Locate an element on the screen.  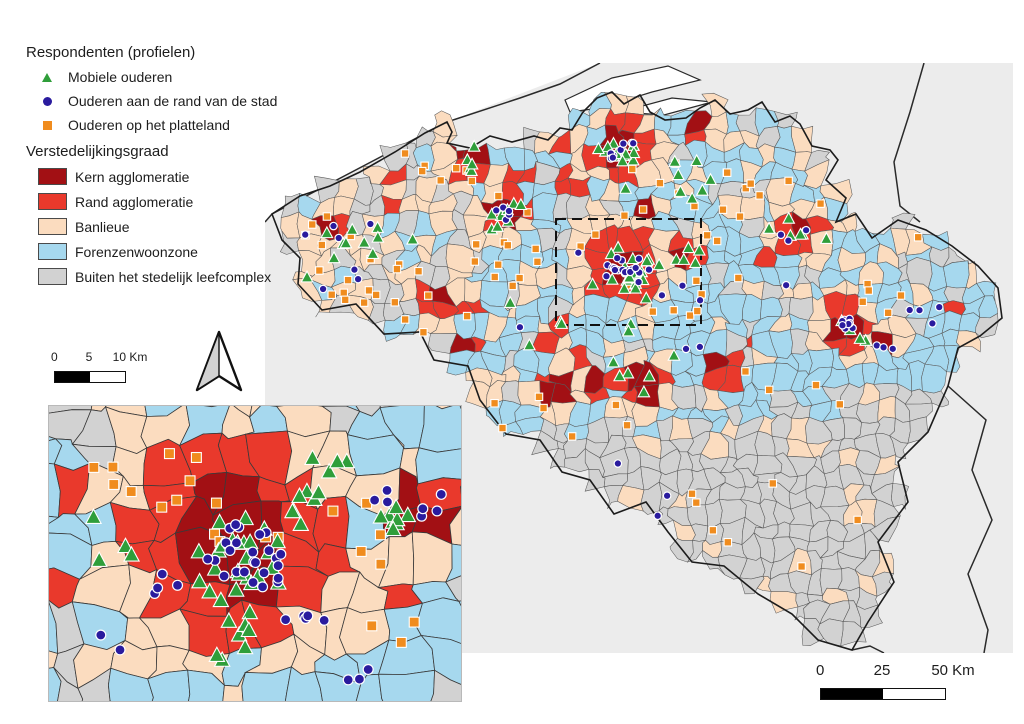
main-scalebar: 0 25 50 Km is located at coordinates (908, 681).